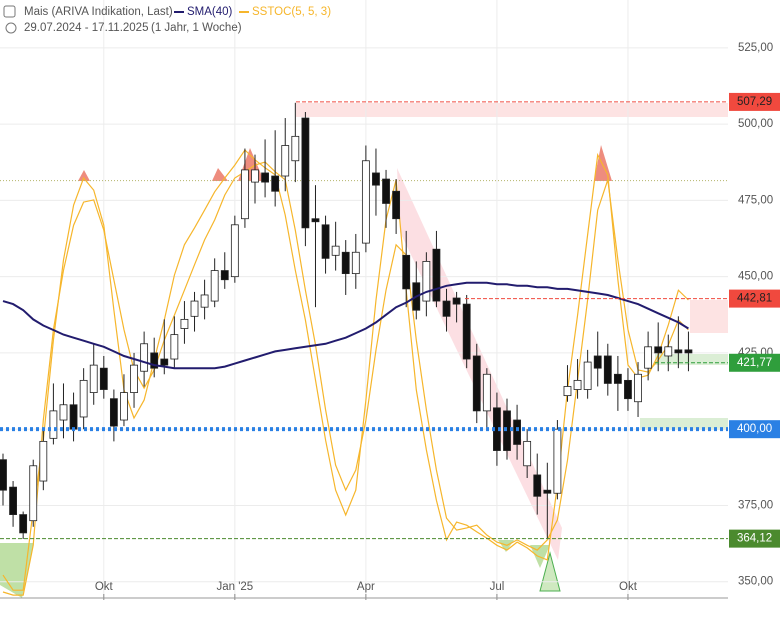 This screenshot has height=625, width=780. What do you see at coordinates (755, 48) in the screenshot?
I see `y-tick-label: 525,00` at bounding box center [755, 48].